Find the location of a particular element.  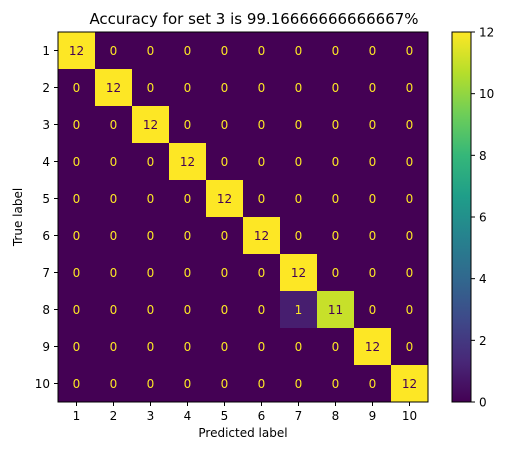

y-tick-label: 1 is located at coordinates (46, 51).